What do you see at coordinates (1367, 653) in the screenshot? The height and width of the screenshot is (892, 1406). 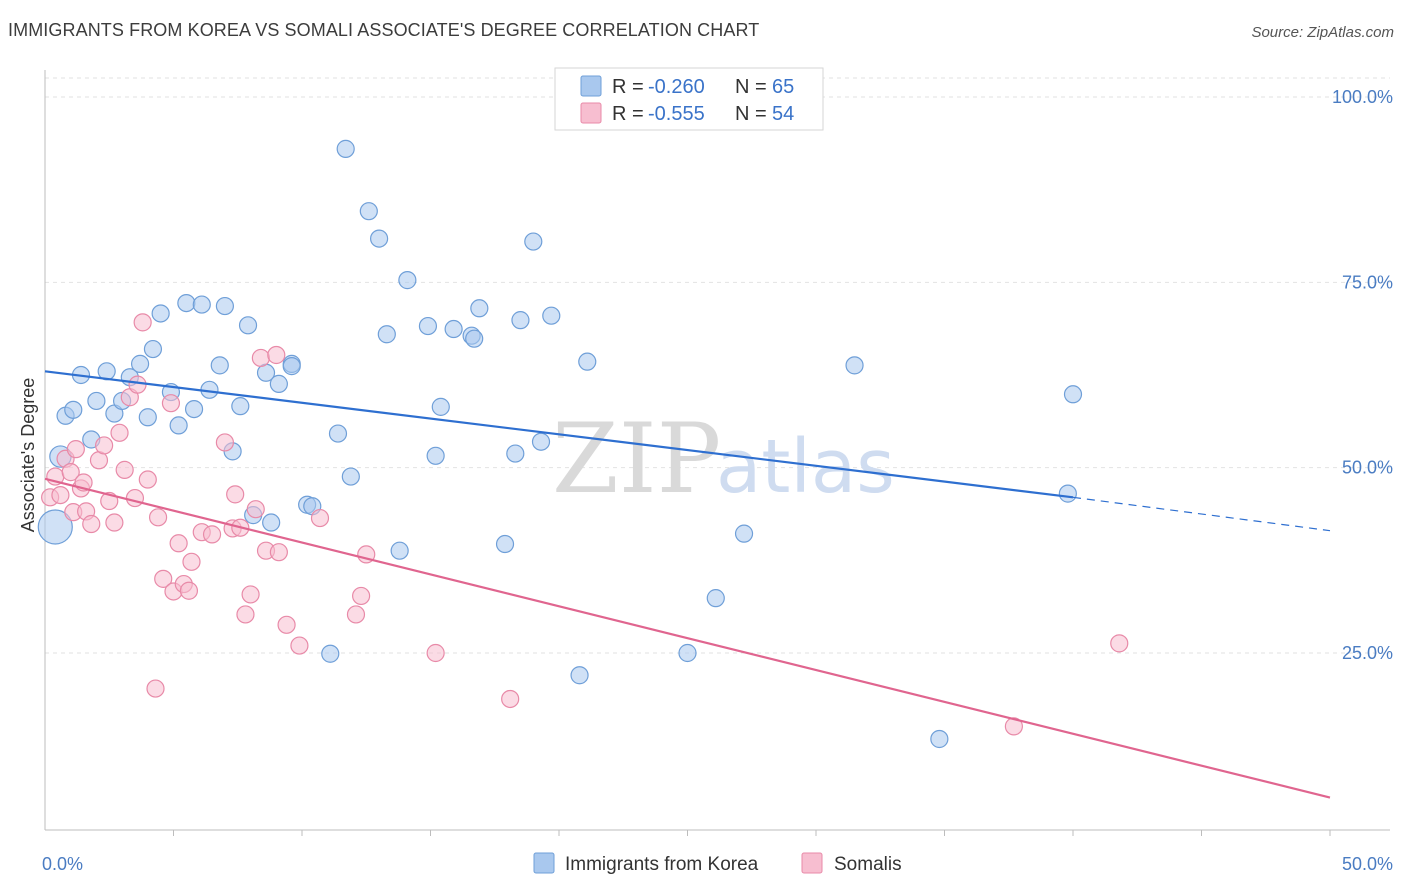 I see `y-tick-label-25: 25.0%` at bounding box center [1367, 653].